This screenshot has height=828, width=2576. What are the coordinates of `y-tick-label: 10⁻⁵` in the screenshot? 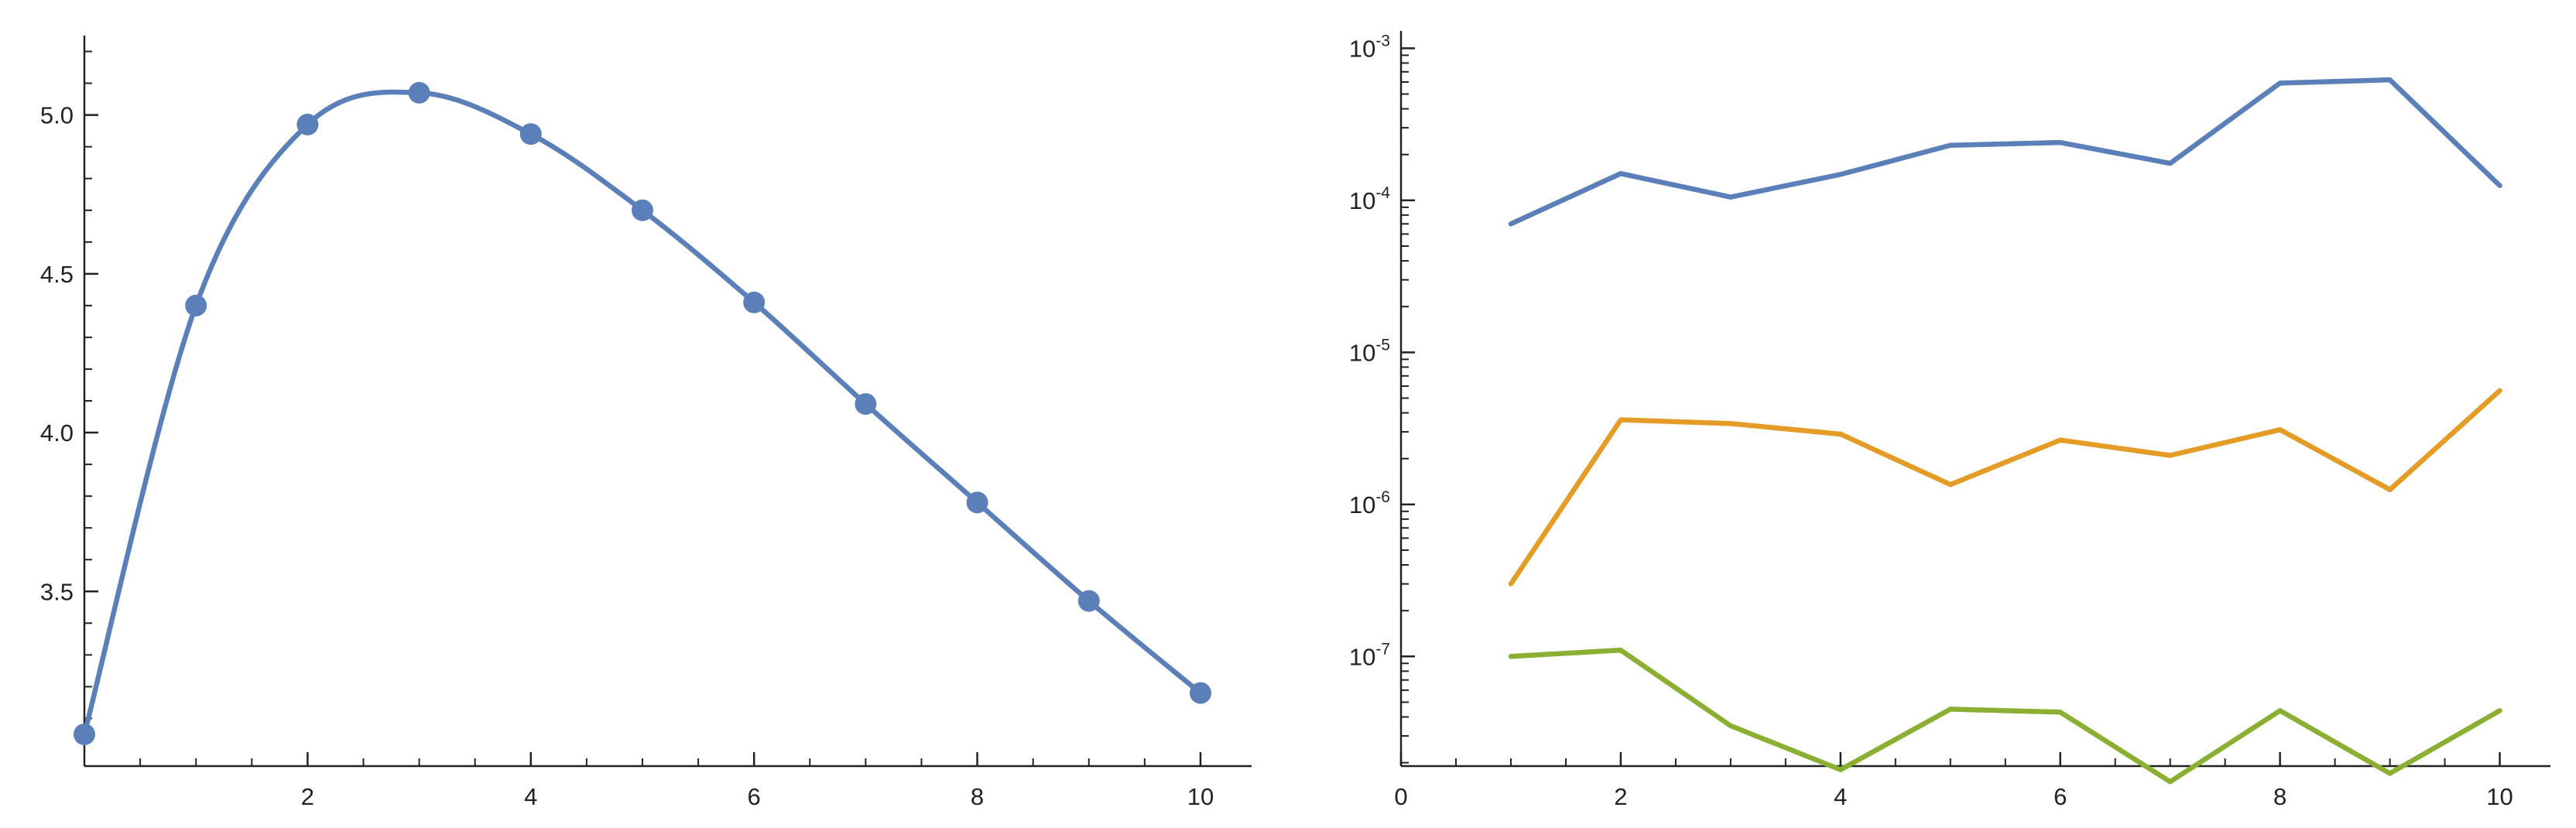 It's located at (1369, 351).